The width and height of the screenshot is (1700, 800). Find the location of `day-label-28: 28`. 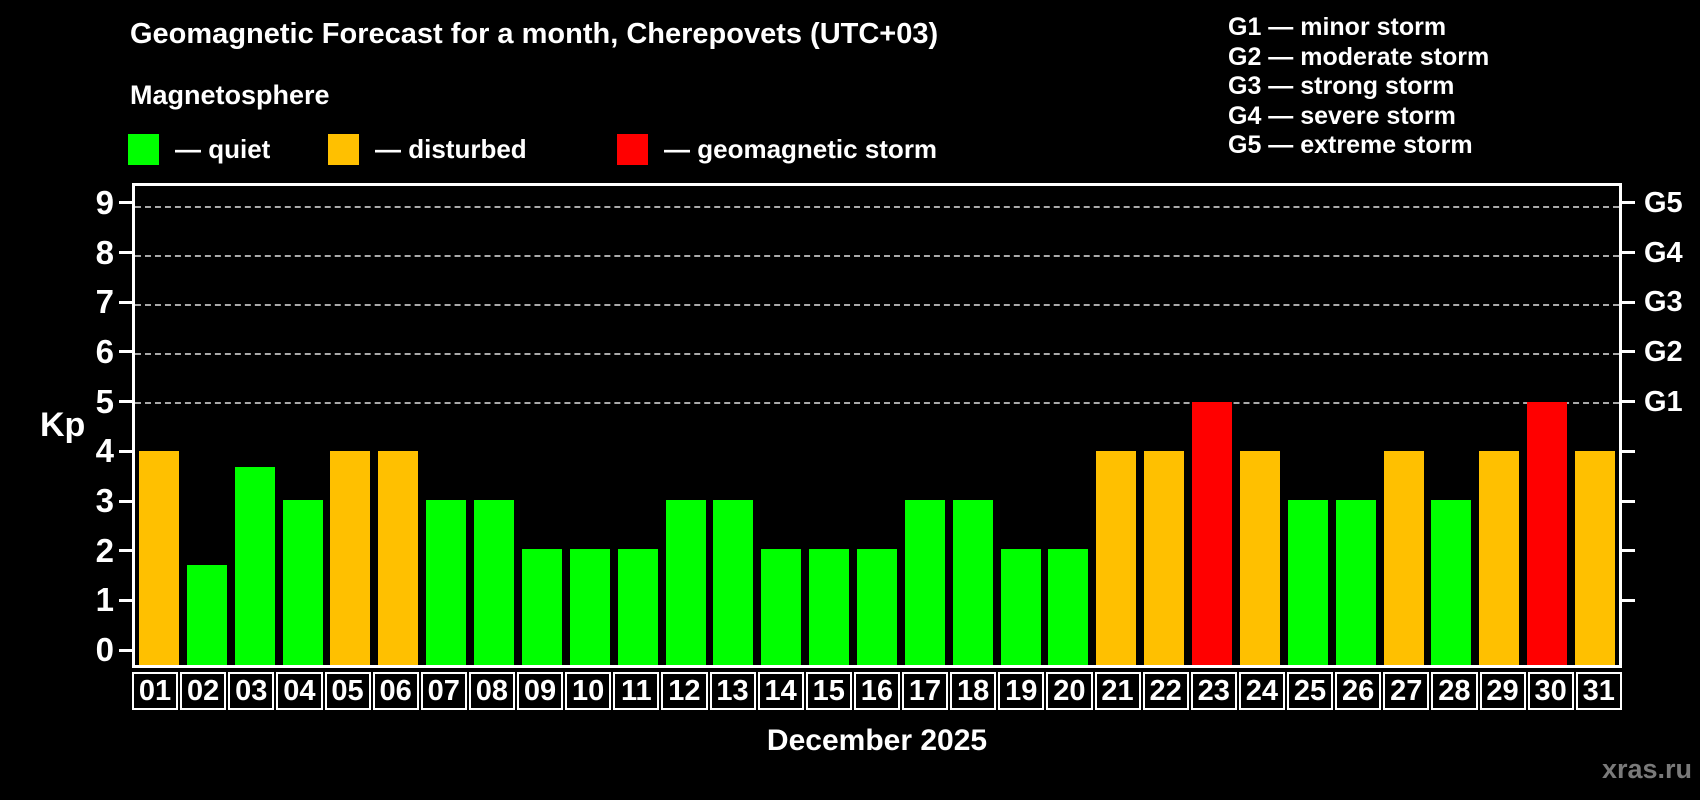

day-label-28: 28 is located at coordinates (1454, 691).